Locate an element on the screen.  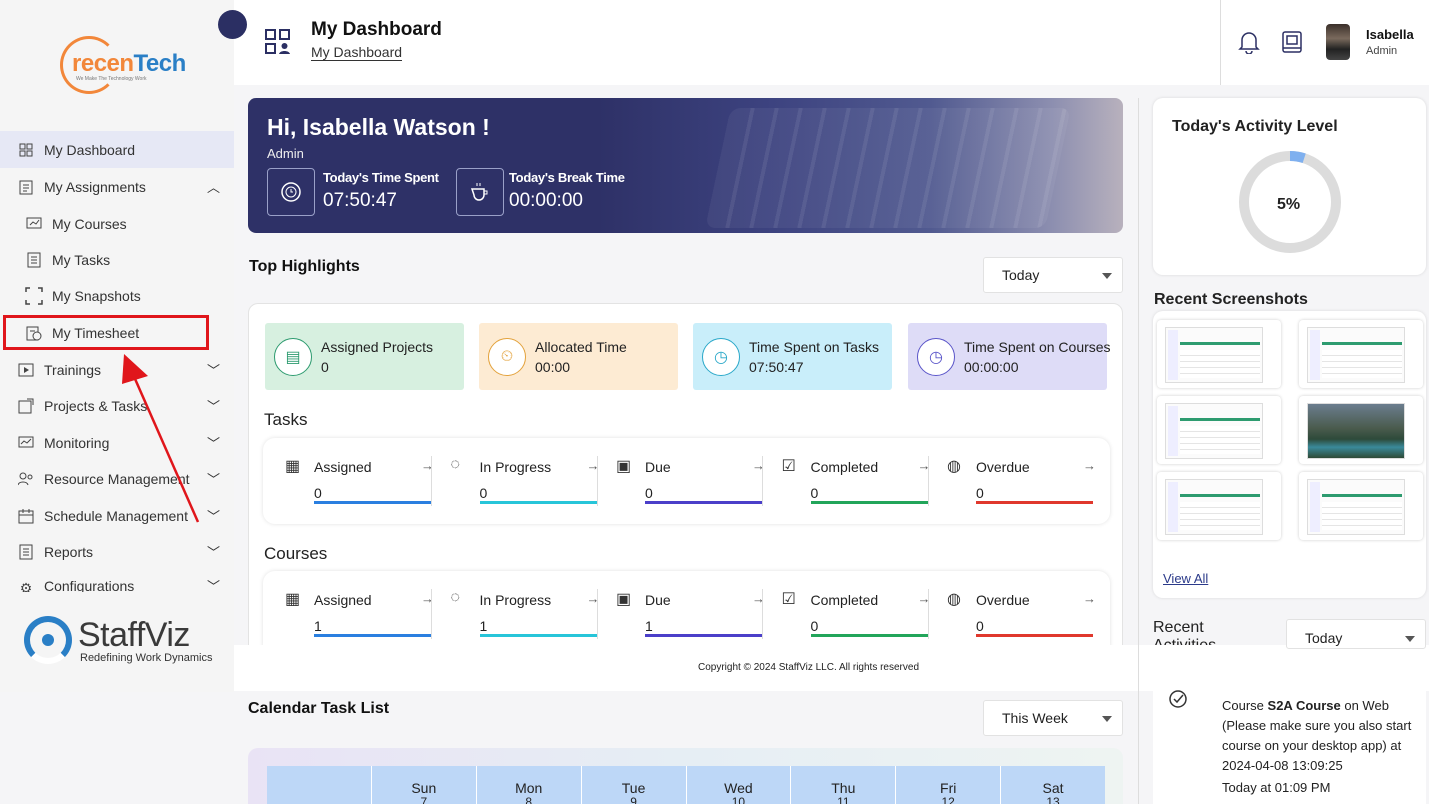
summary-label: In Progress is located at coordinates (515, 600).